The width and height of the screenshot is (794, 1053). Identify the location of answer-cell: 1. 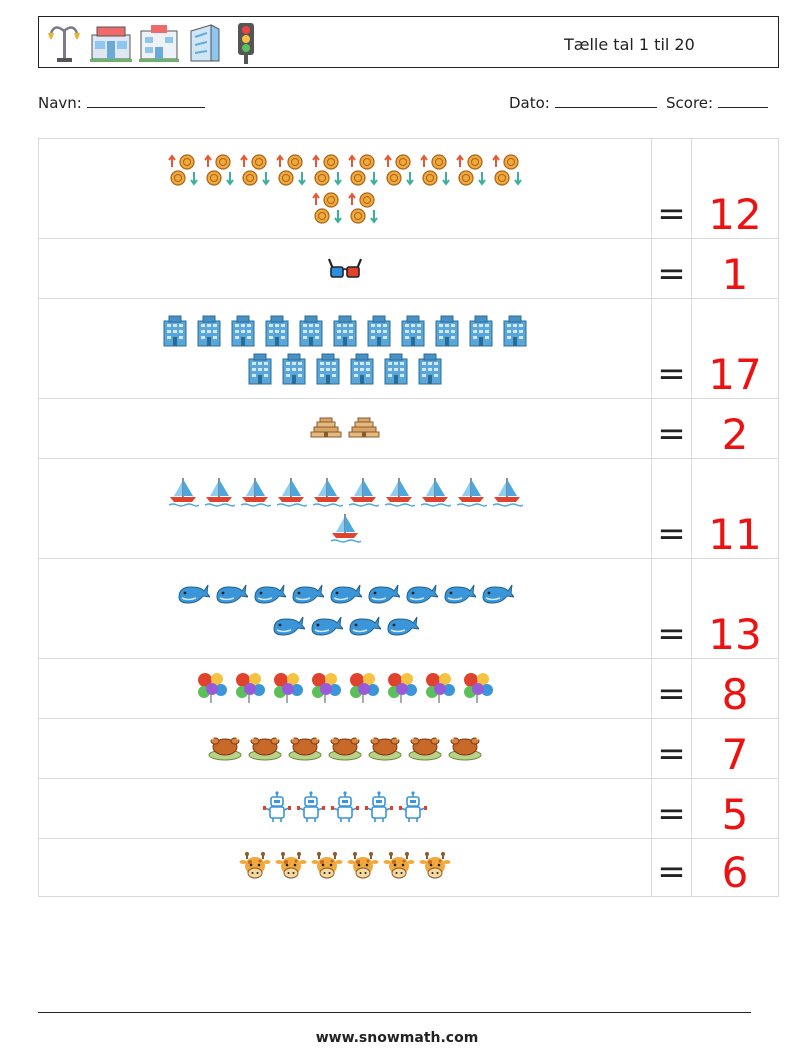
(735, 268).